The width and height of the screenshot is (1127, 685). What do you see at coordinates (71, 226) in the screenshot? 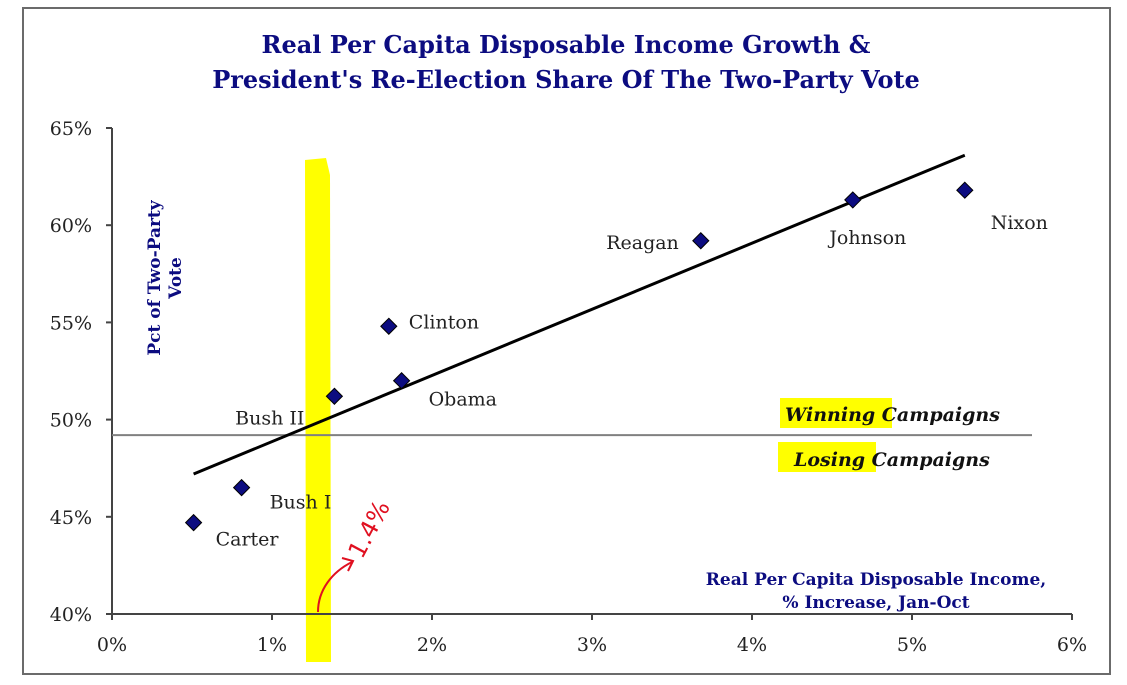
I see `y-tick-label: 60%` at bounding box center [71, 226].